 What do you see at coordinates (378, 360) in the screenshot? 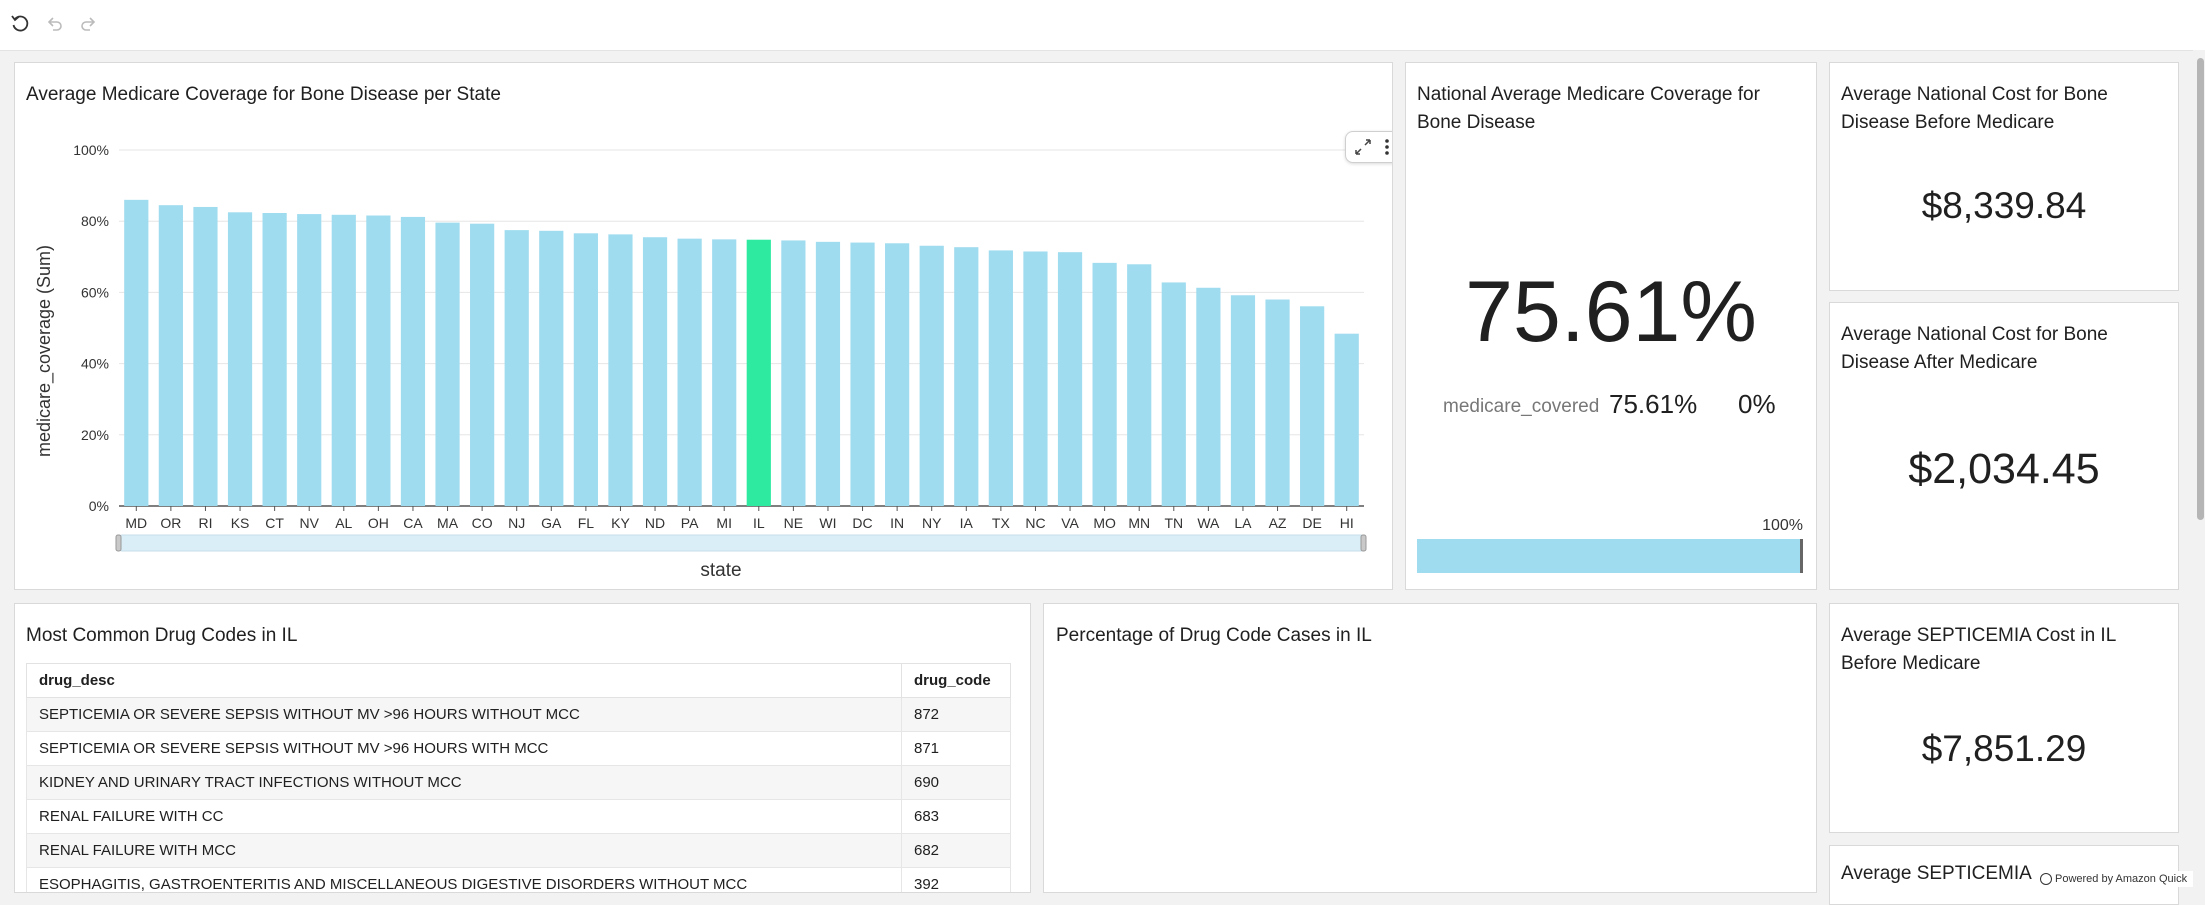
I see `bar-oh` at bounding box center [378, 360].